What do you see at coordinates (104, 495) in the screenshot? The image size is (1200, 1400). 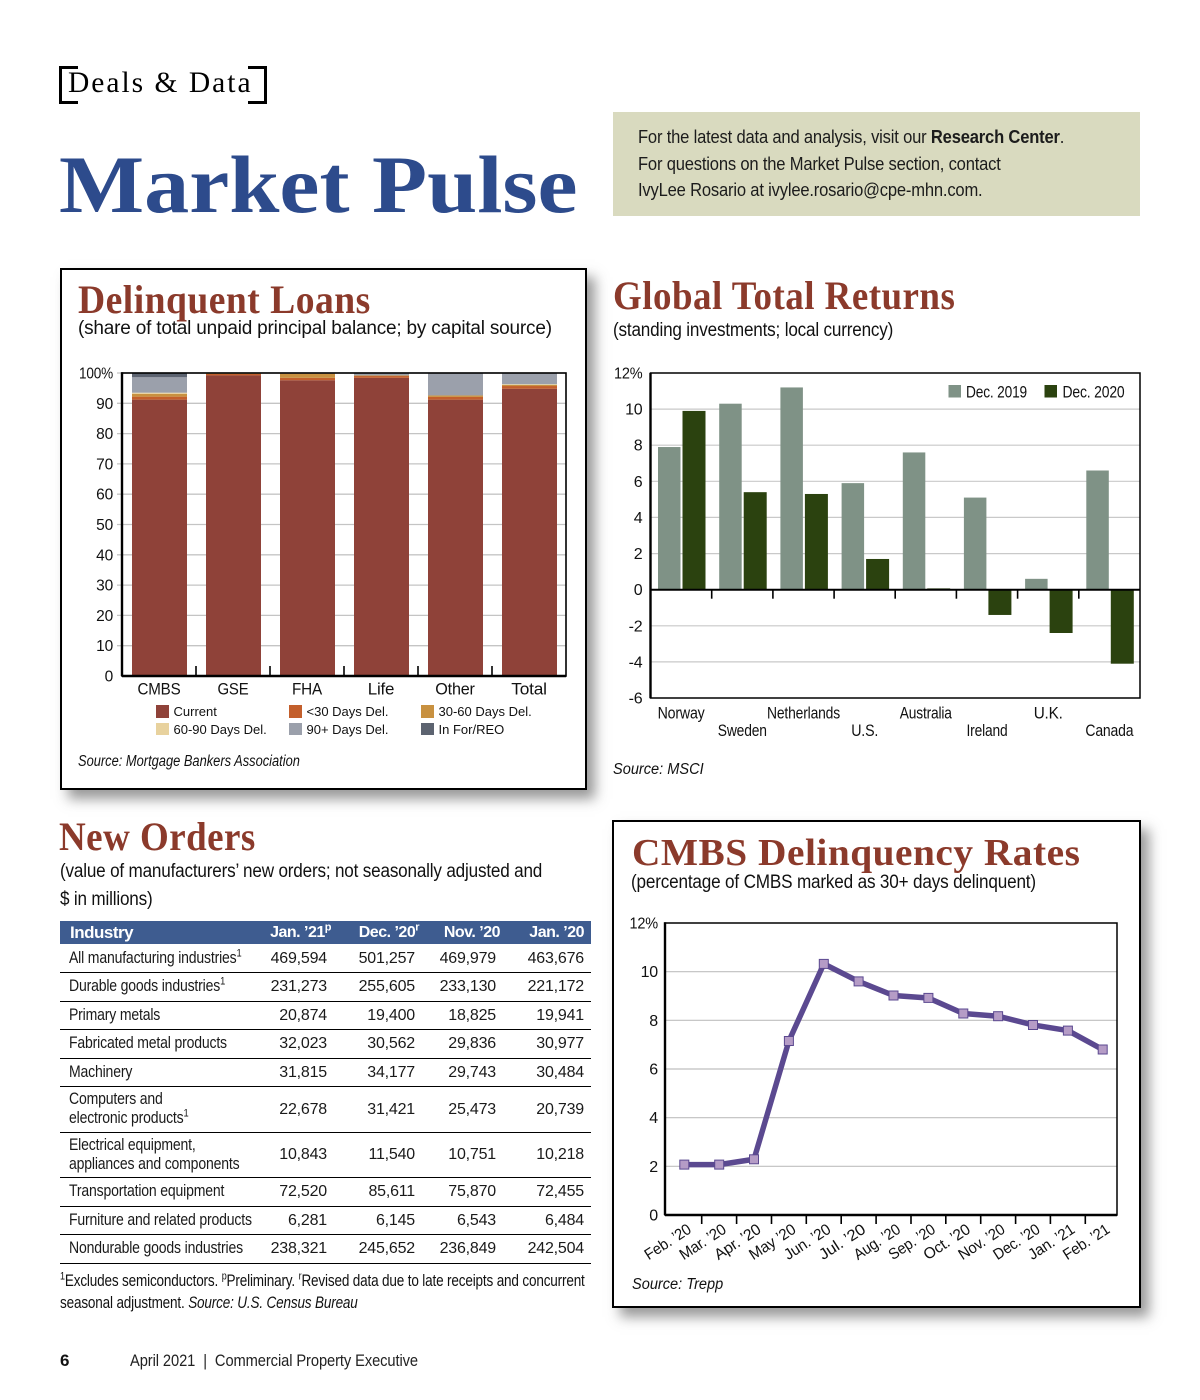 I see `svg-text: 60` at bounding box center [104, 495].